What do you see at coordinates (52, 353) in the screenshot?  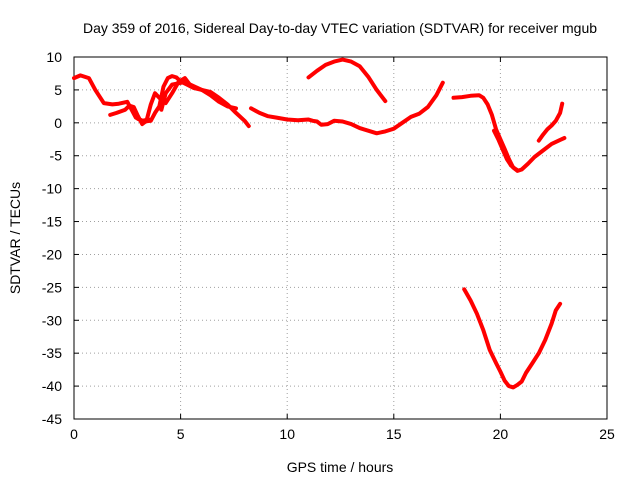 I see `y-tick-label: -35` at bounding box center [52, 353].